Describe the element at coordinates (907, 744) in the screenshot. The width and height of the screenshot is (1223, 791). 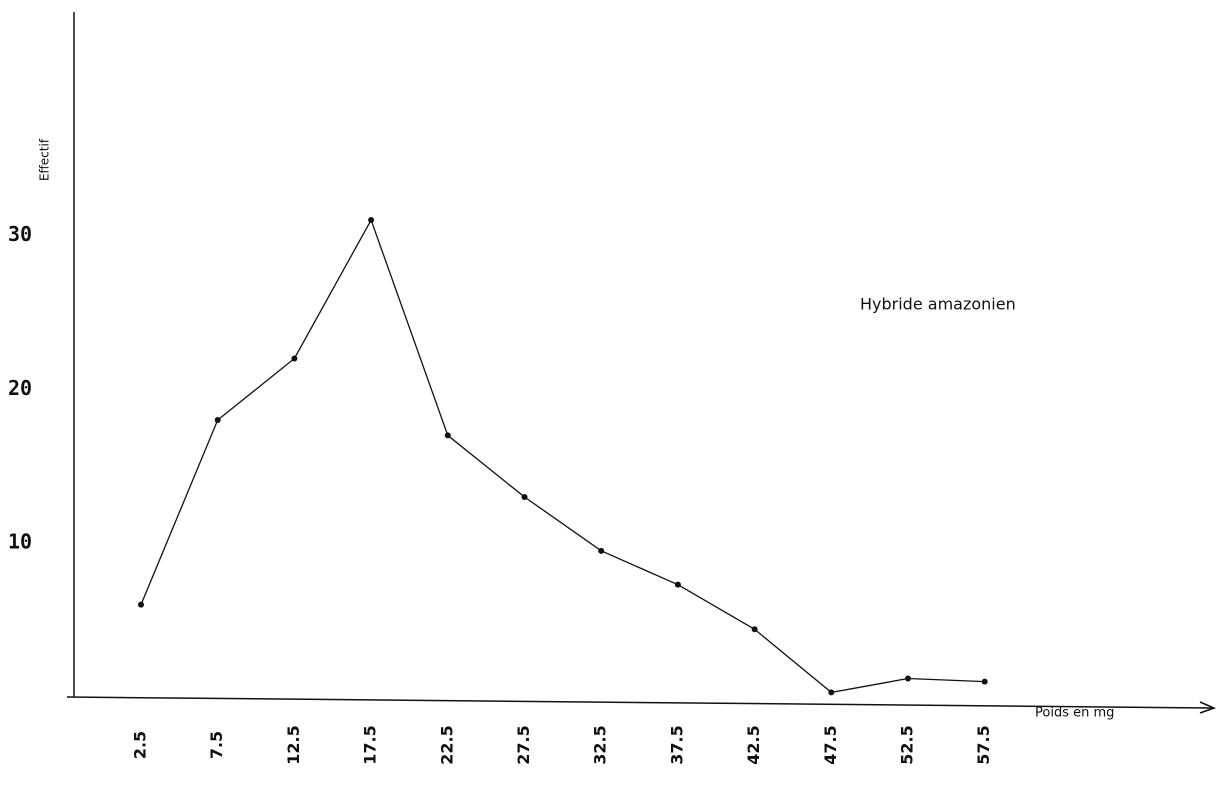
I see `x-tick-label: 52.5` at that location.